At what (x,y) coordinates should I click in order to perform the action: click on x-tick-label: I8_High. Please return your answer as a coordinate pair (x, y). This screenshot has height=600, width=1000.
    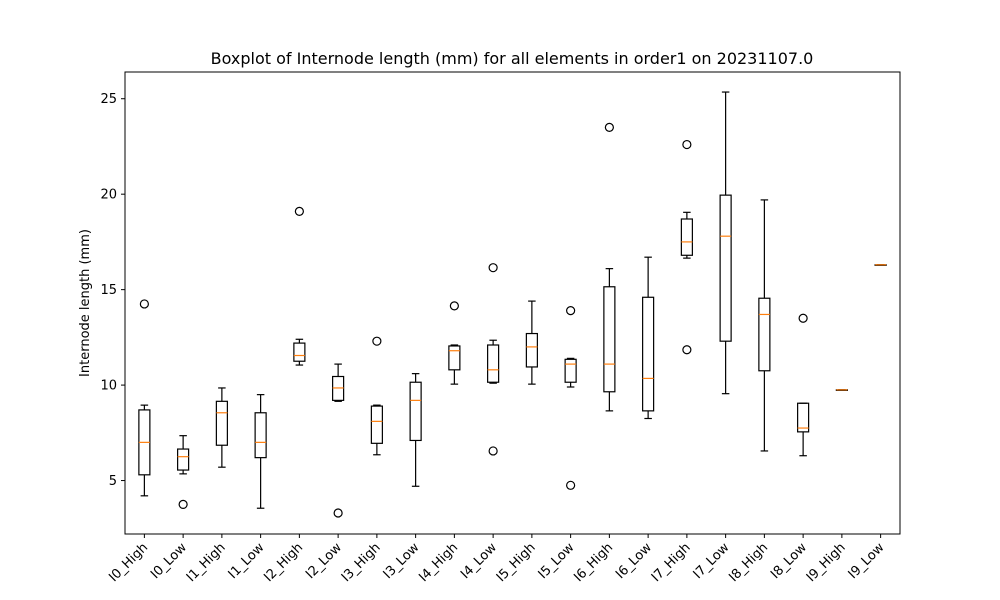
    Looking at the image, I should click on (748, 562).